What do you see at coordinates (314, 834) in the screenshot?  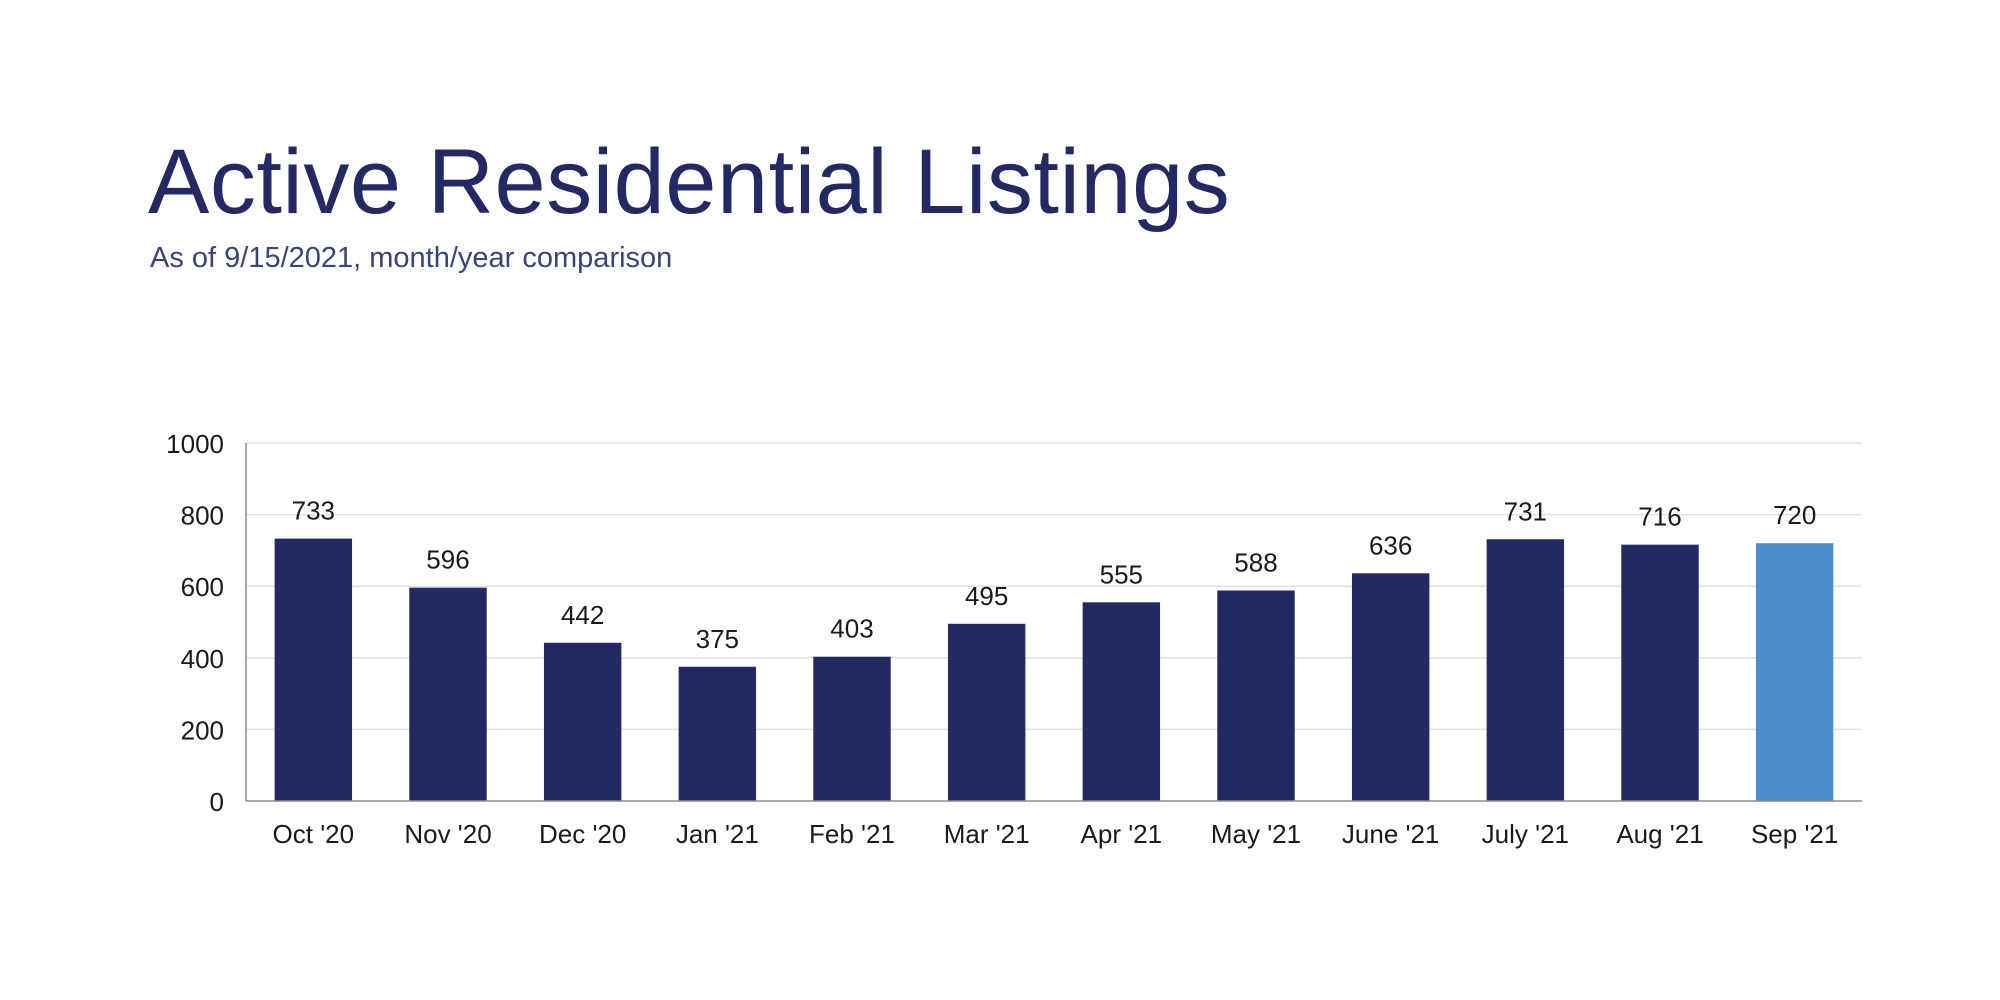 I see `x-tick-label: Oct '20` at bounding box center [314, 834].